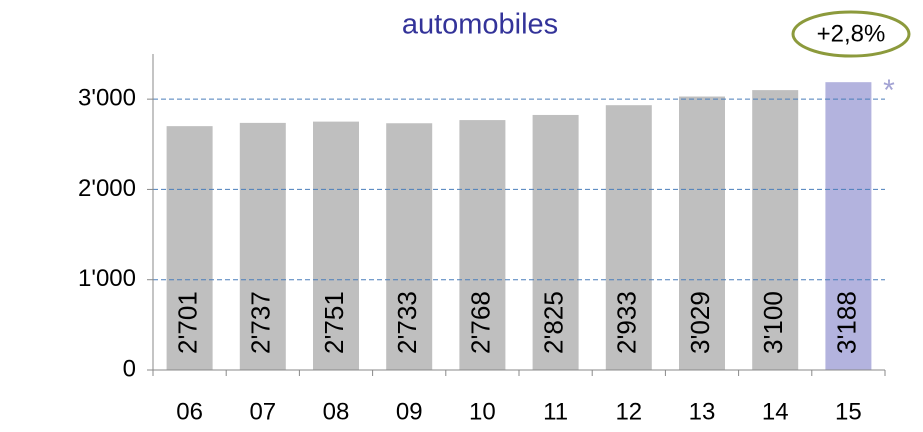 The width and height of the screenshot is (923, 432). What do you see at coordinates (189, 411) in the screenshot?
I see `x-tick-label: 06` at bounding box center [189, 411].